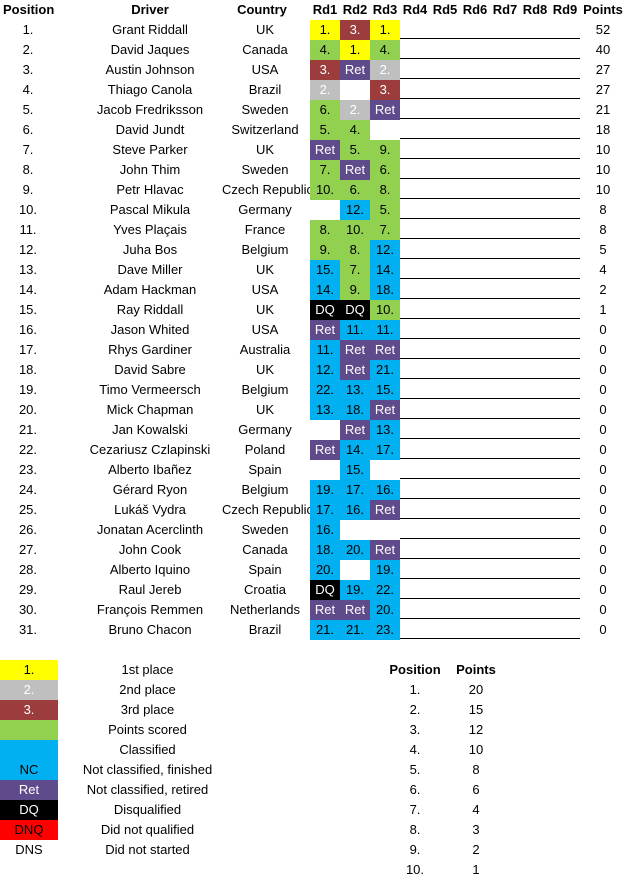 This screenshot has height=883, width=627. I want to click on row-country: UK, so click(265, 29).